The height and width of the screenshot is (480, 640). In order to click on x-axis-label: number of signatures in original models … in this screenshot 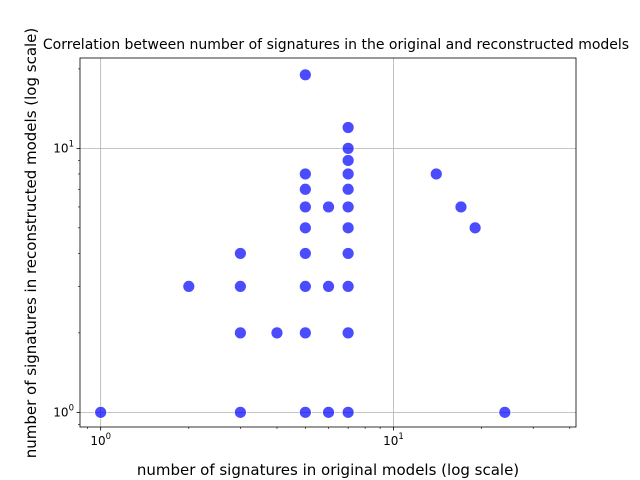, I will do `click(328, 470)`.